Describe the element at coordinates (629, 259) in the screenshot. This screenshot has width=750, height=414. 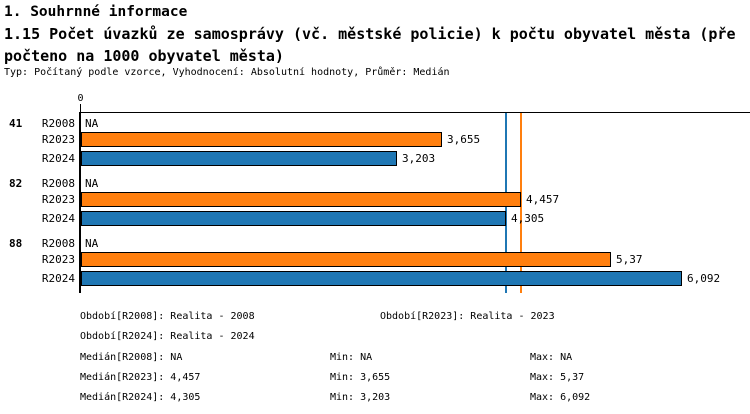
I see `bar-value-label: 5,37` at that location.